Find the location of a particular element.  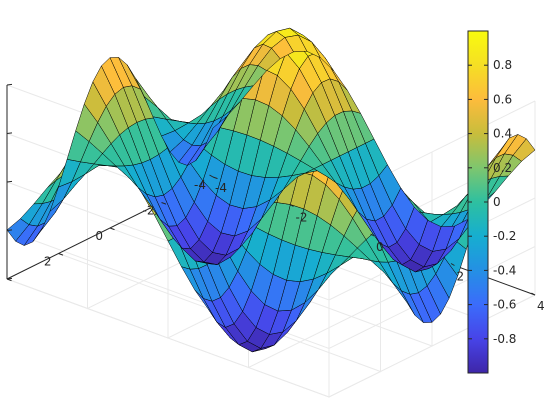

colorbar-tick-label: 0.4 is located at coordinates (502, 134).